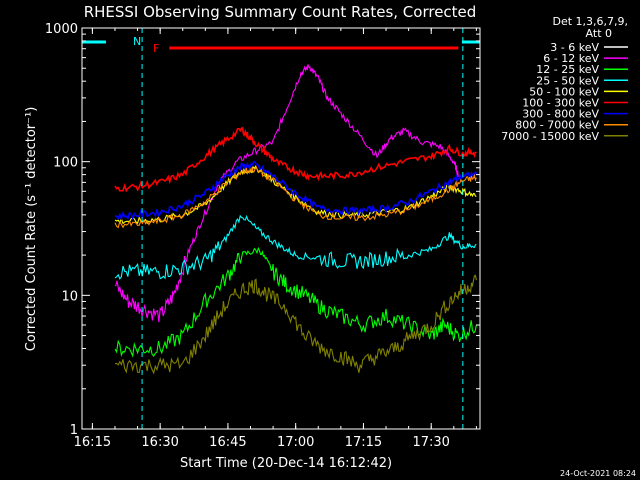 The image size is (640, 480). Describe the element at coordinates (550, 136) in the screenshot. I see `legend-label: 7000 - 15000 keV` at that location.